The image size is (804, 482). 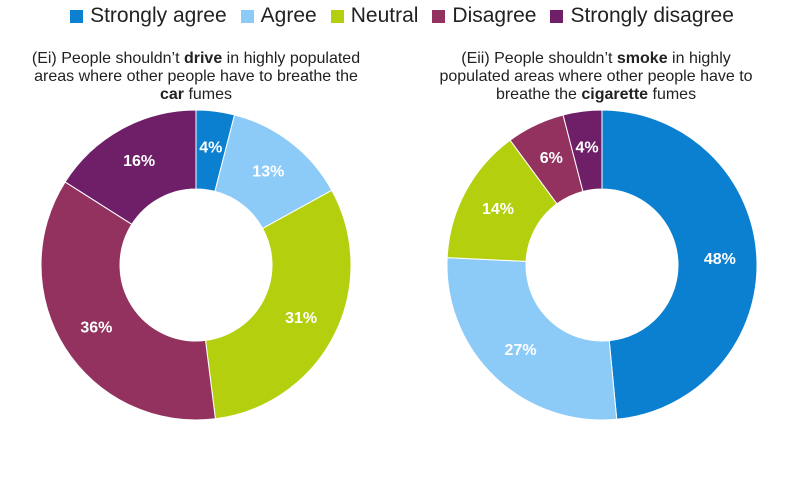 I want to click on slice-label-disagree: 6%, so click(x=551, y=158).